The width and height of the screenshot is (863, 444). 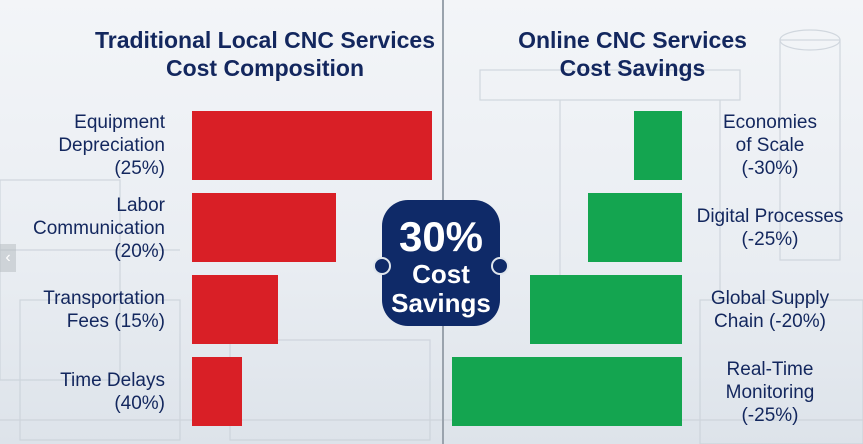 I want to click on badge-line: Savings, so click(x=441, y=303).